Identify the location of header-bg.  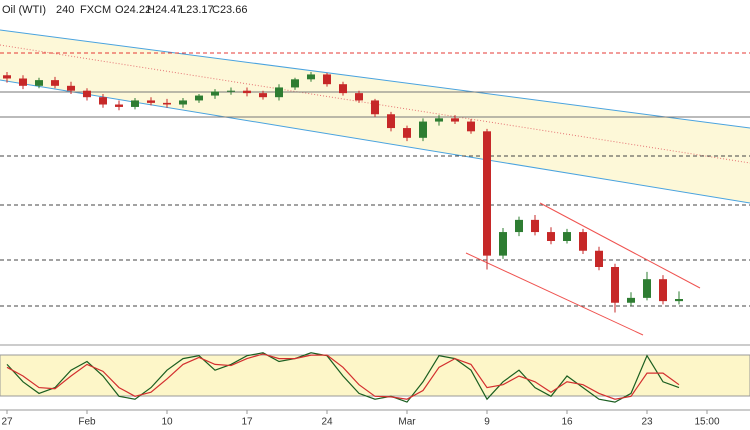
(122, 10).